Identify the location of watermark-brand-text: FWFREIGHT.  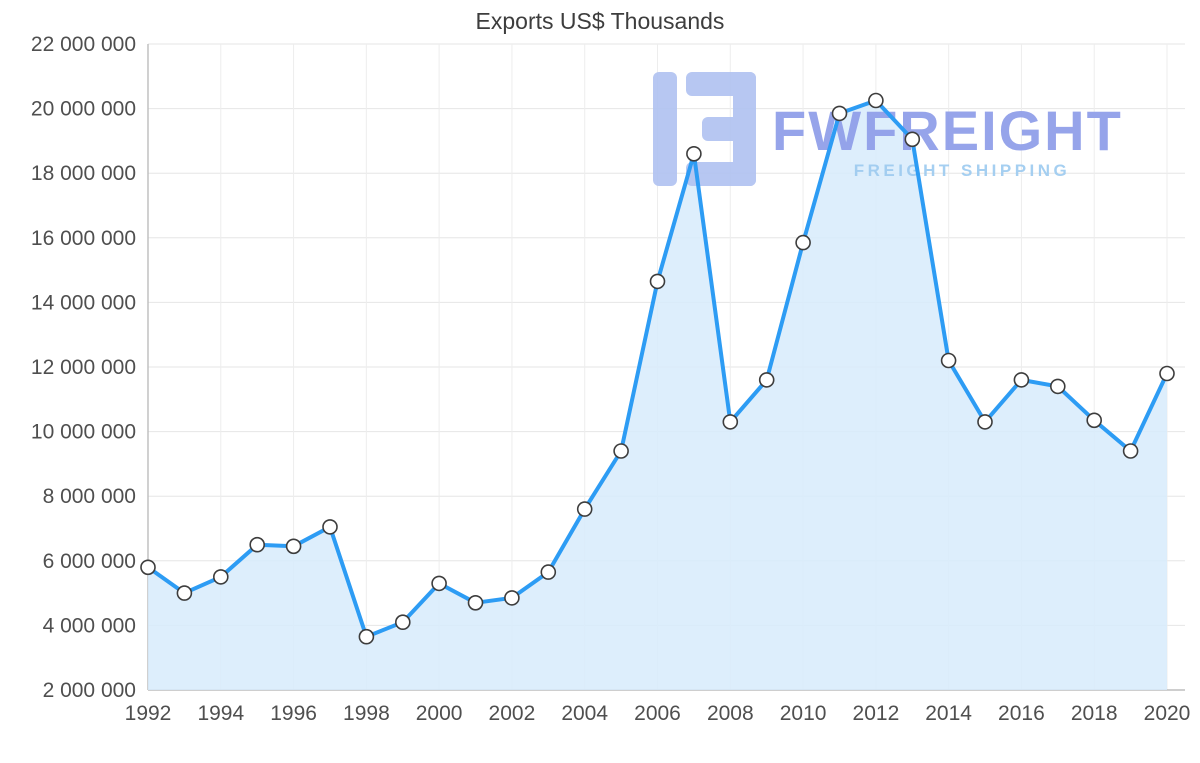
(947, 130).